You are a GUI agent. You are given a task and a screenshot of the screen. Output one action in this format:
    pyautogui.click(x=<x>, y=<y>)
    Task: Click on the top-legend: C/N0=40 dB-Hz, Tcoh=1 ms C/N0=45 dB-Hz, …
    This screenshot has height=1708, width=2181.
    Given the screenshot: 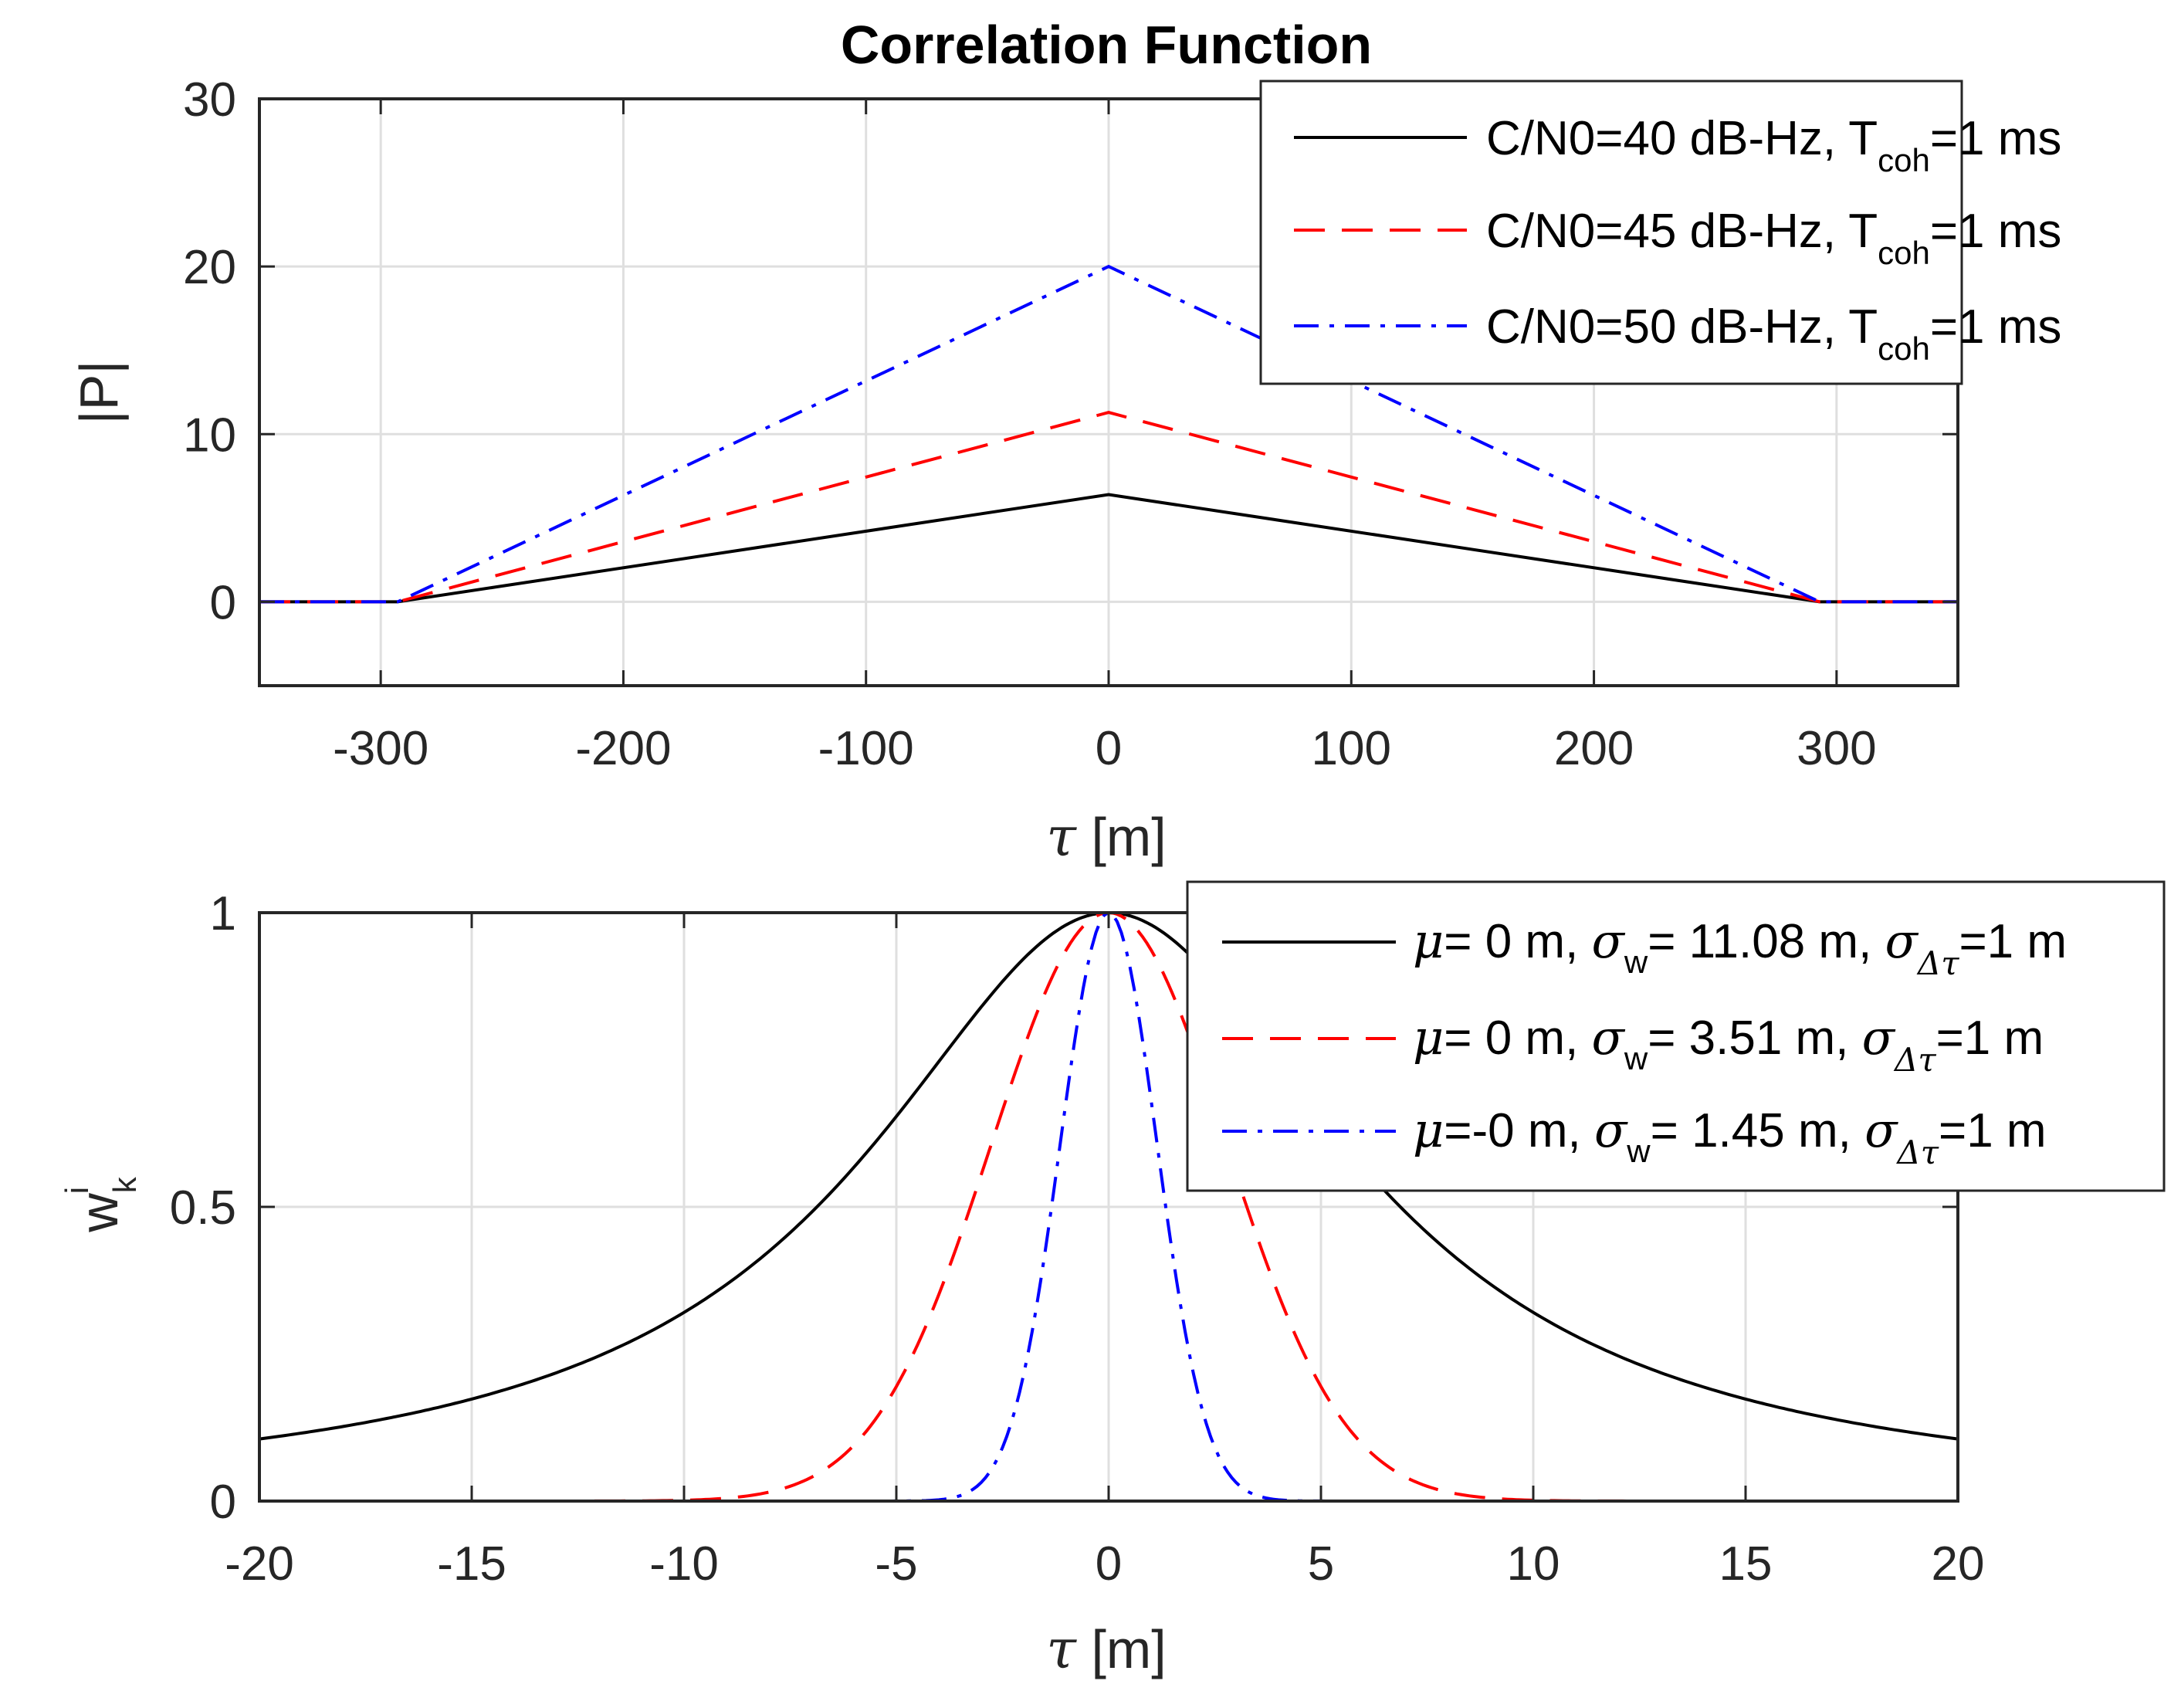 What is the action you would take?
    pyautogui.click(x=1660, y=233)
    